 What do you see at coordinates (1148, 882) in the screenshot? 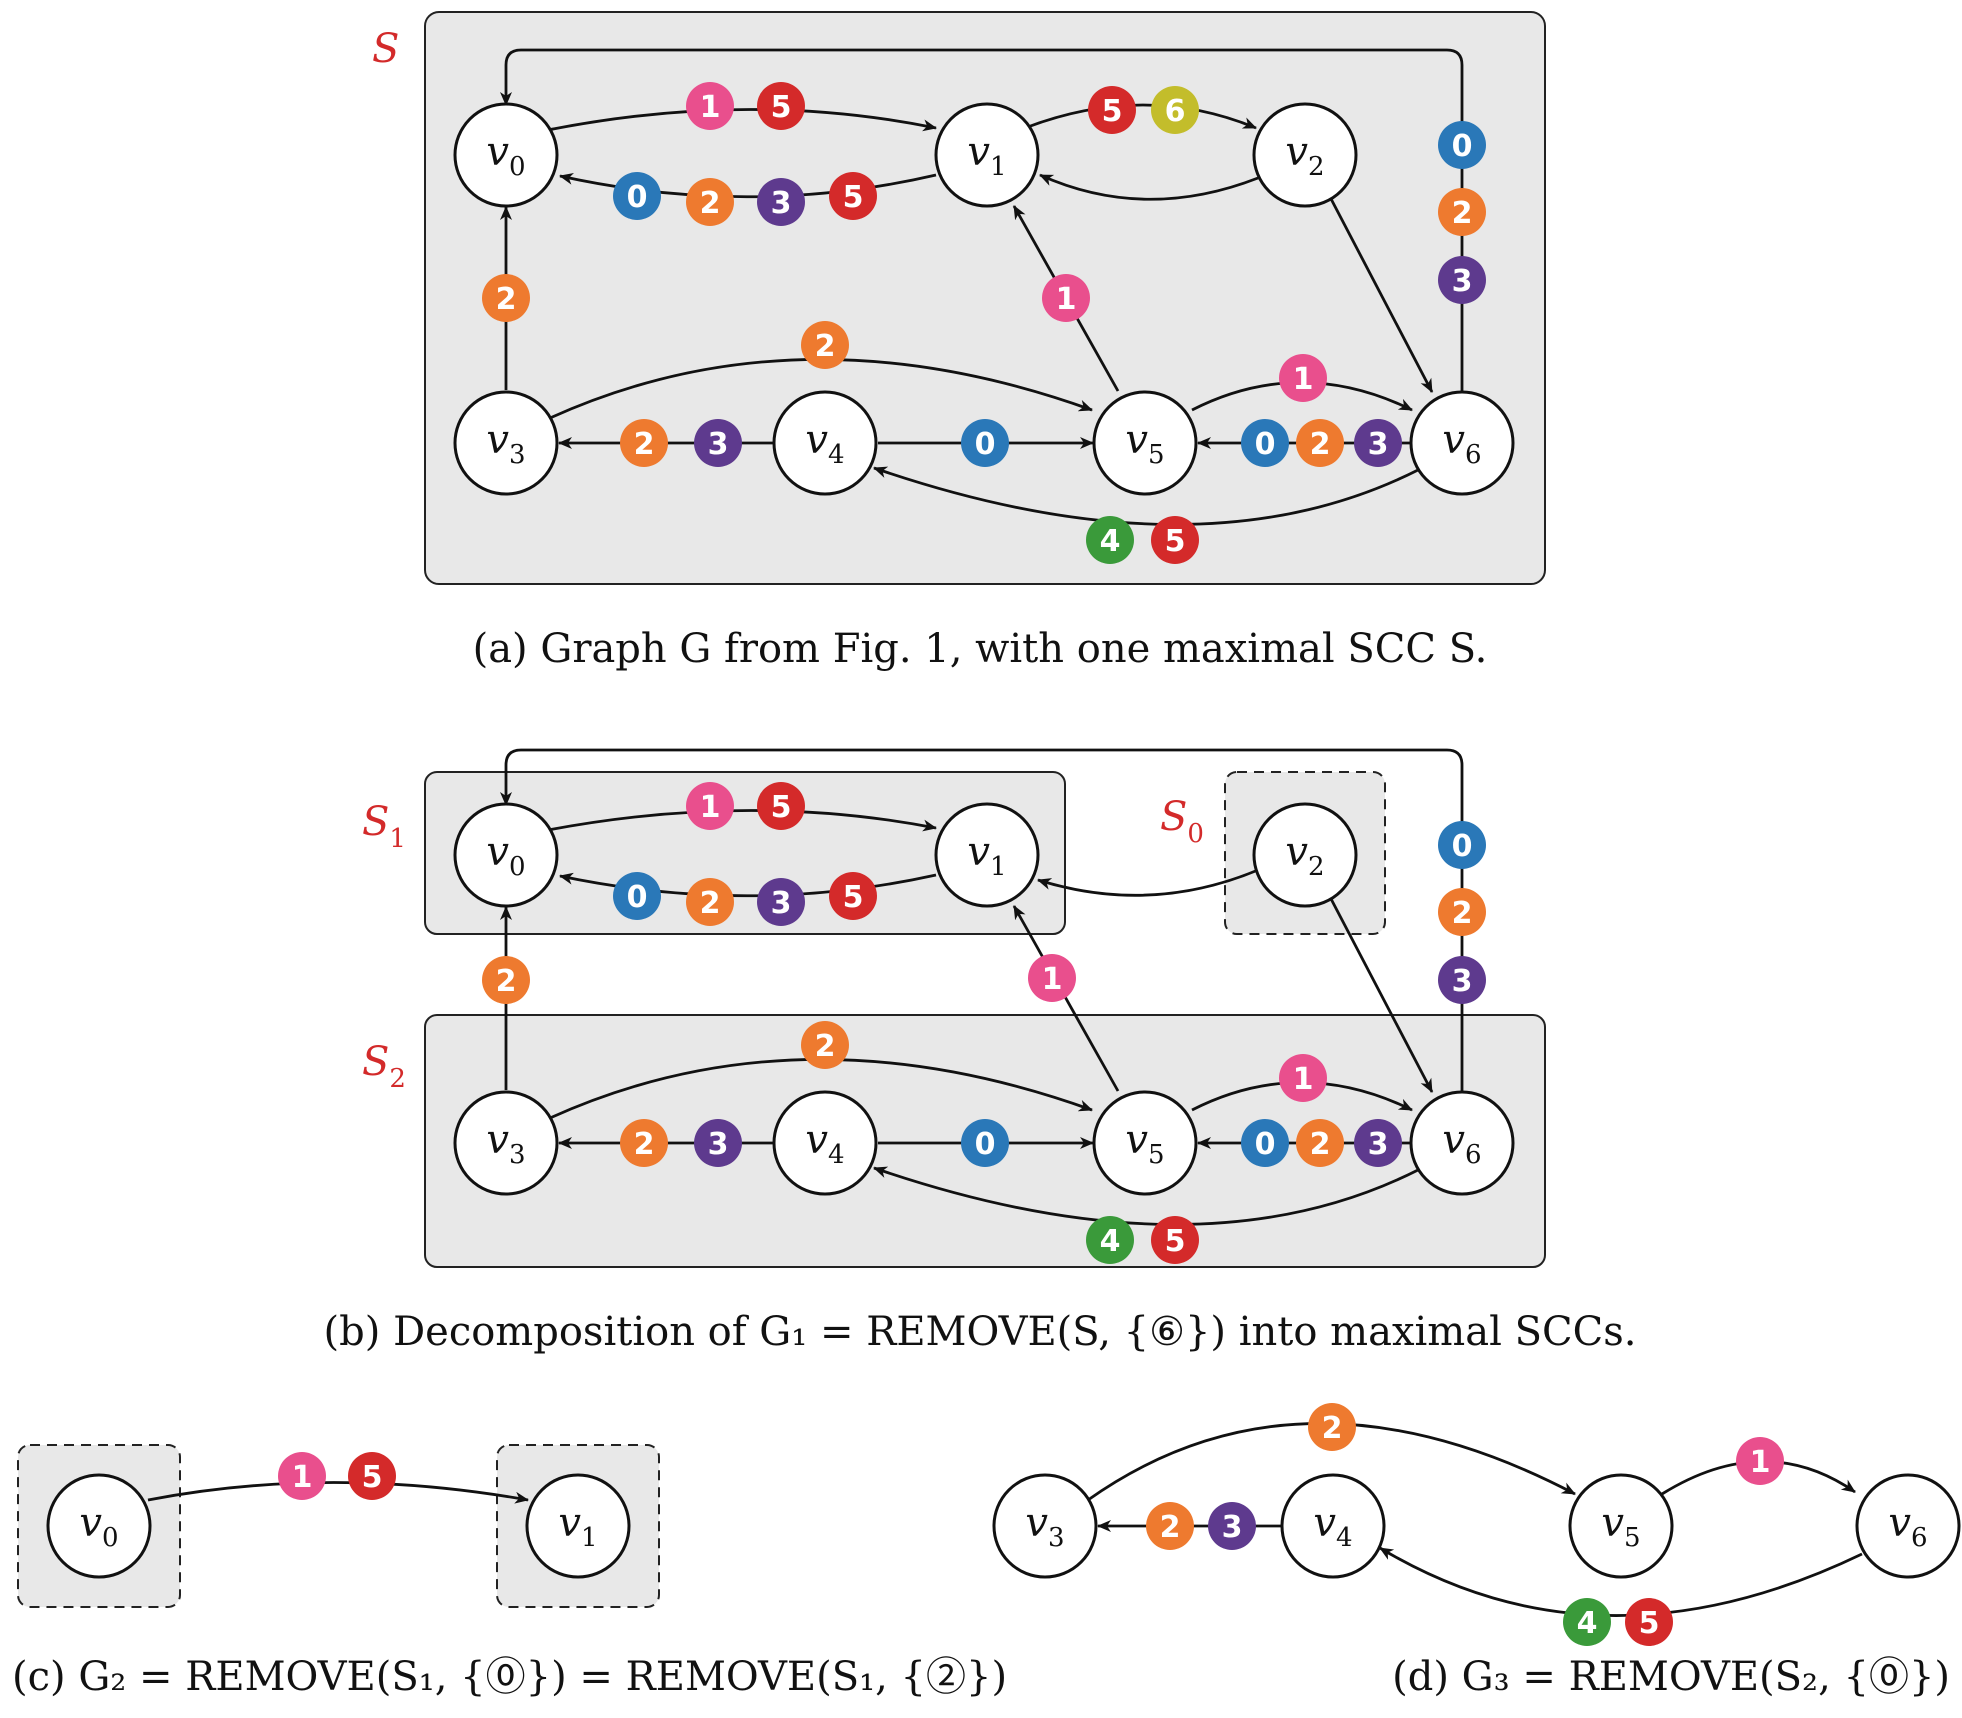
I see `edge-v2-v1` at bounding box center [1148, 882].